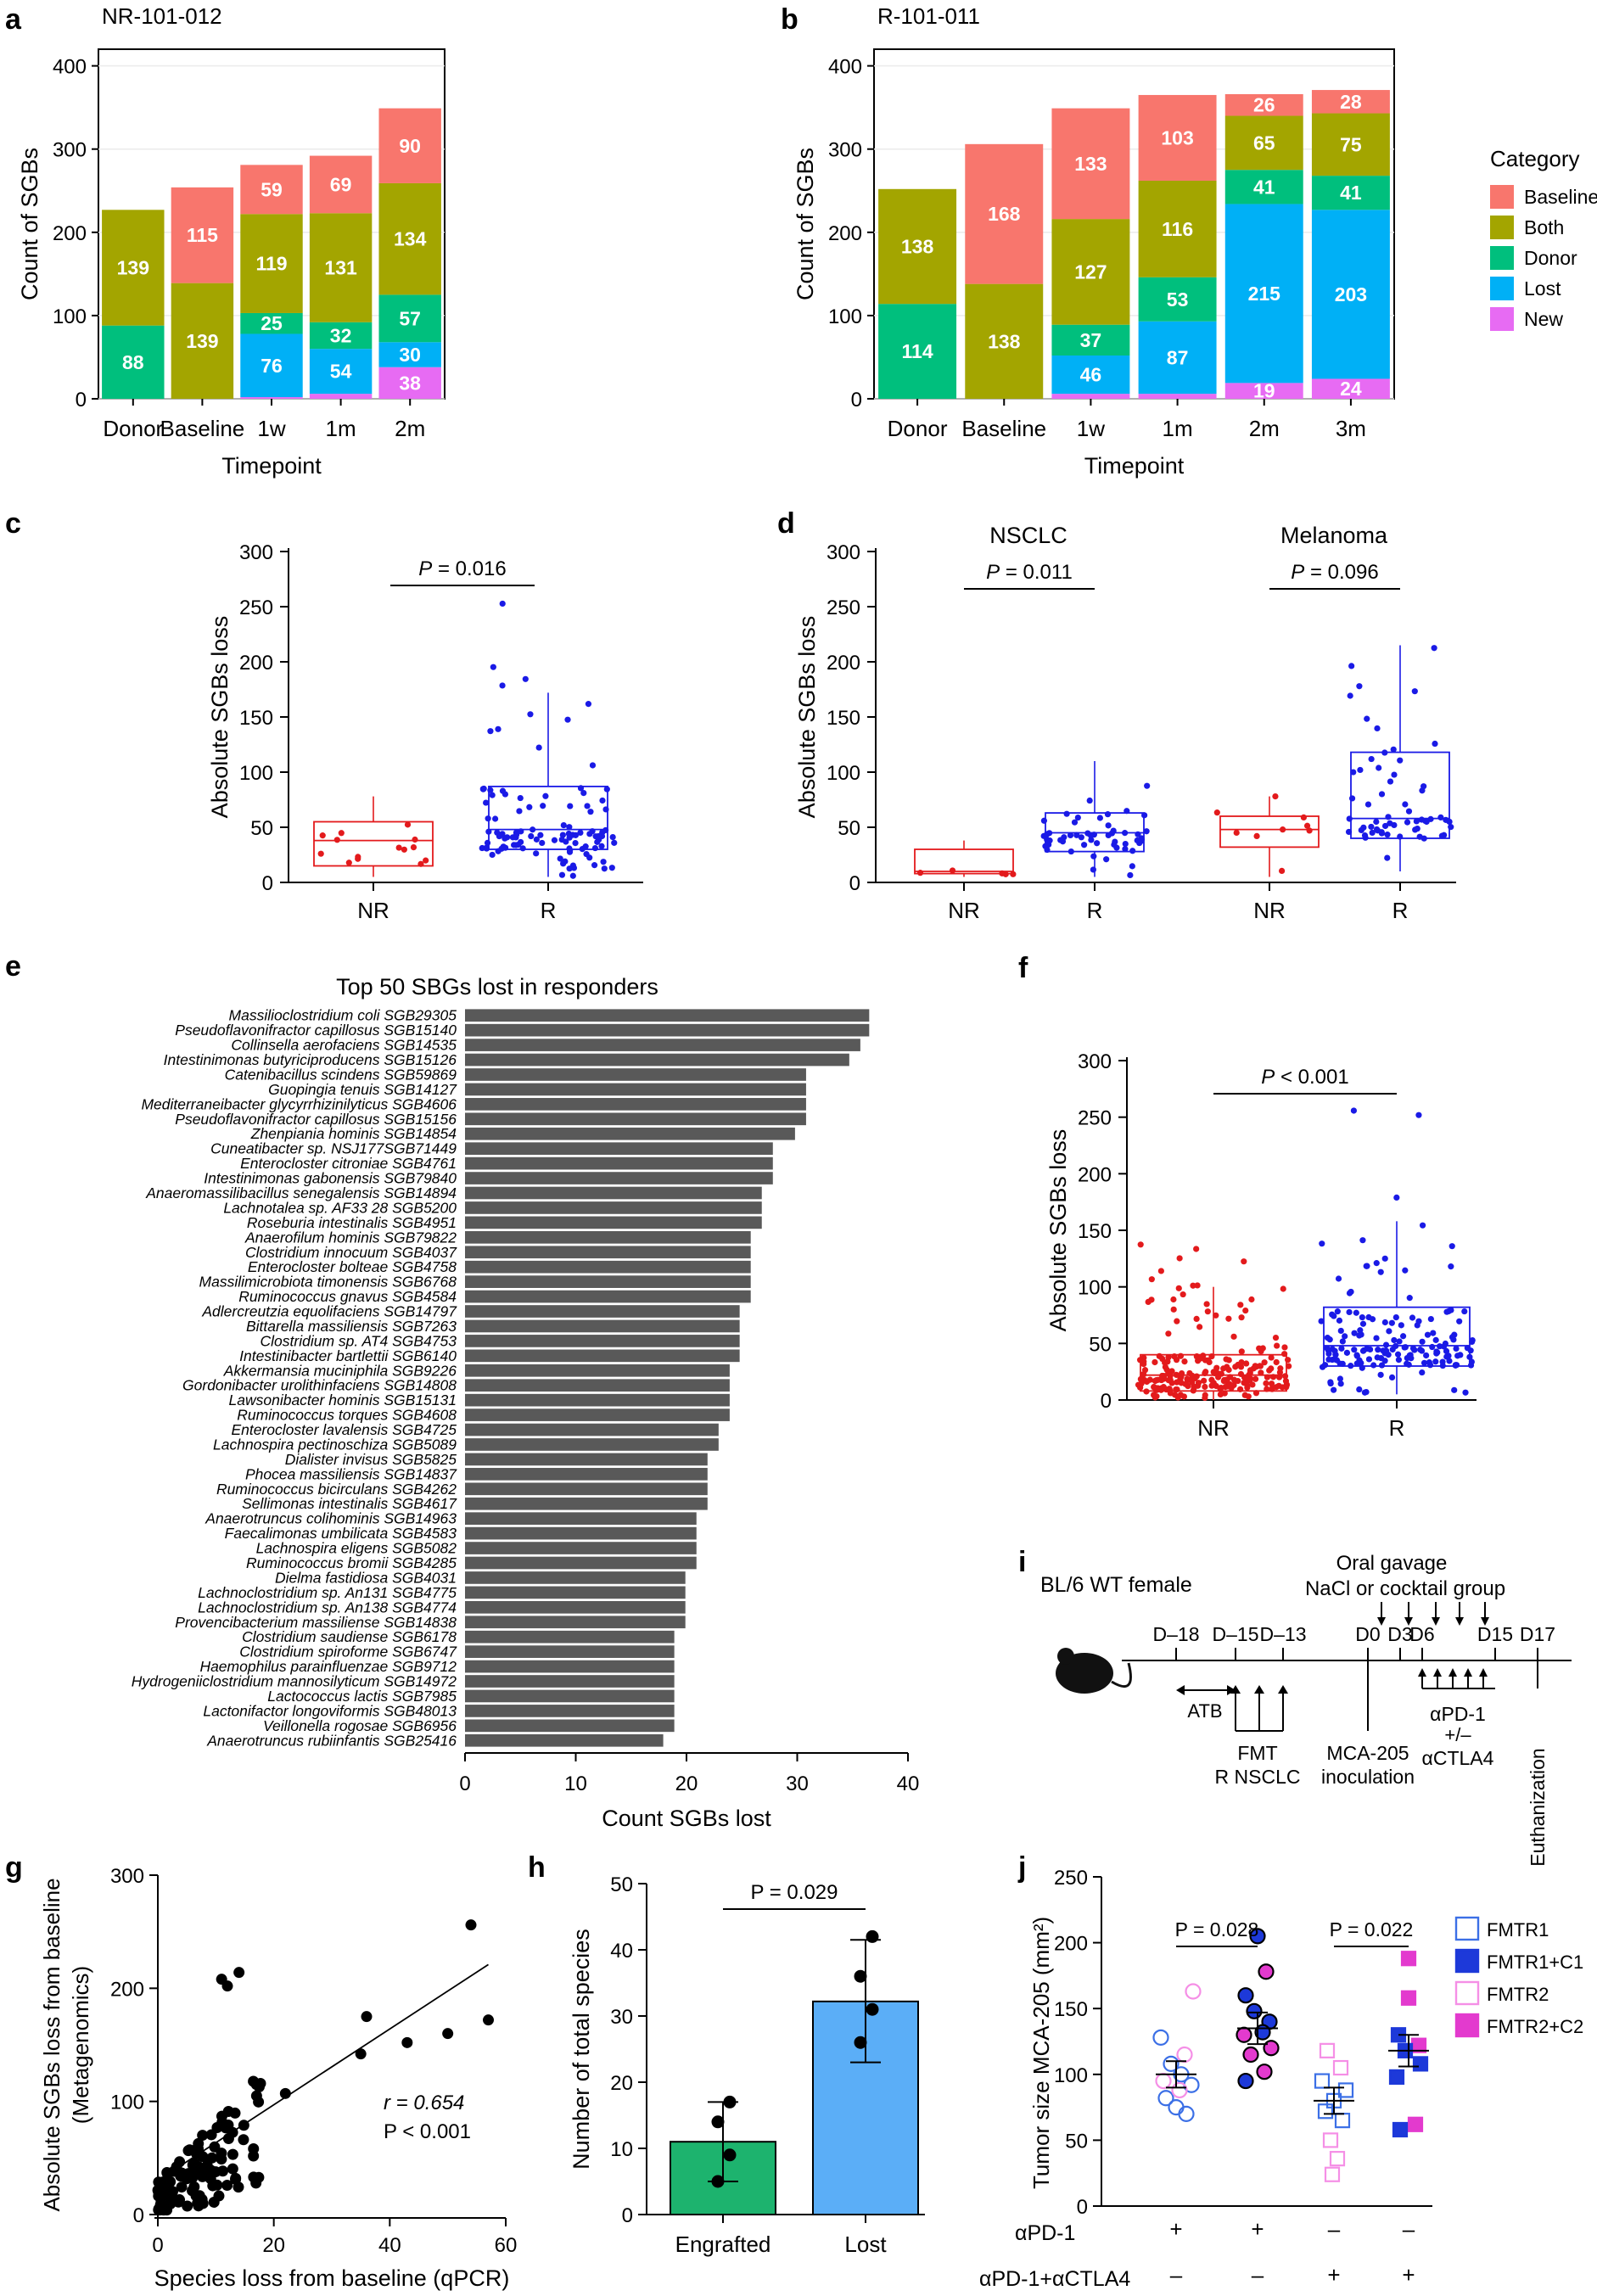 Image resolution: width=1597 pixels, height=2296 pixels. Describe the element at coordinates (843, 663) in the screenshot. I see `y-tick-label: 200` at that location.